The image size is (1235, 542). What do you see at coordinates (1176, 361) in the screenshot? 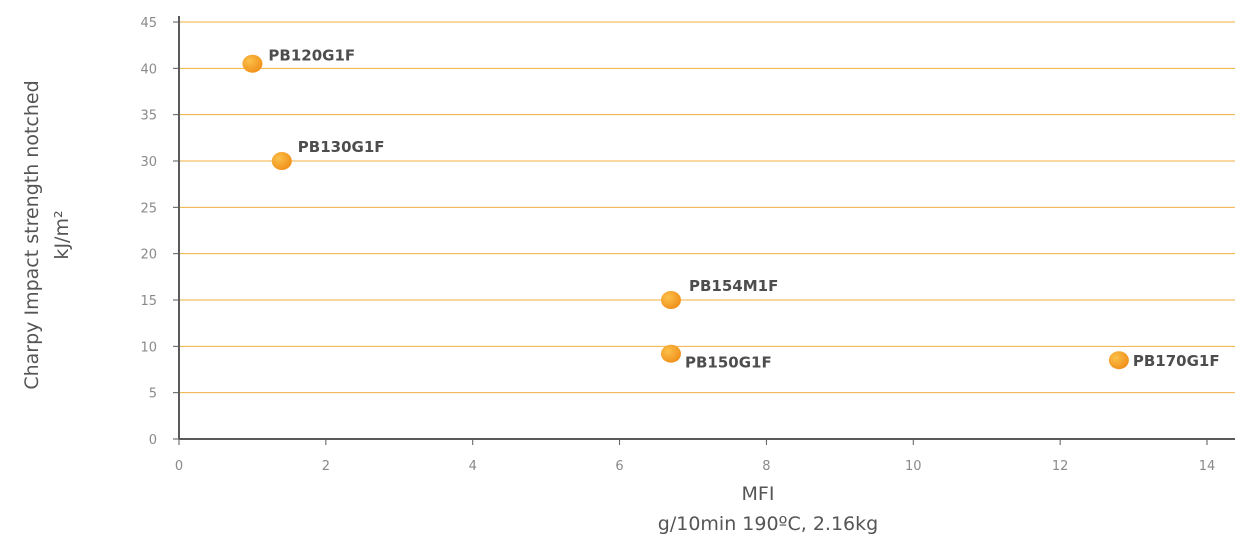
I see `data-point-label: PB170G1F` at bounding box center [1176, 361].